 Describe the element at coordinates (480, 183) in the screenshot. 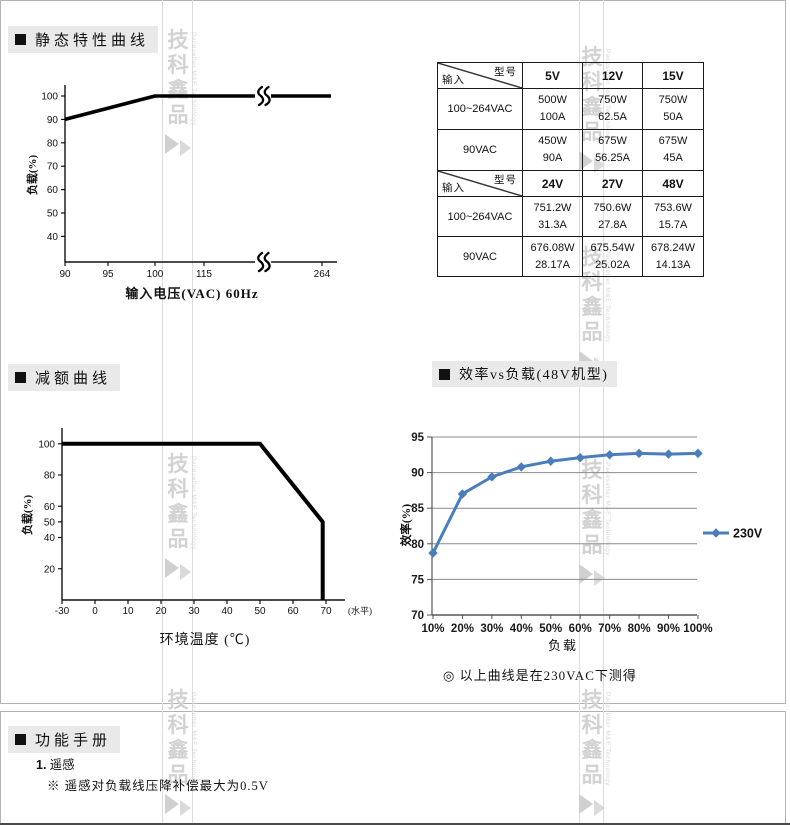

I see `table-corner-cell: 型号 输入` at that location.